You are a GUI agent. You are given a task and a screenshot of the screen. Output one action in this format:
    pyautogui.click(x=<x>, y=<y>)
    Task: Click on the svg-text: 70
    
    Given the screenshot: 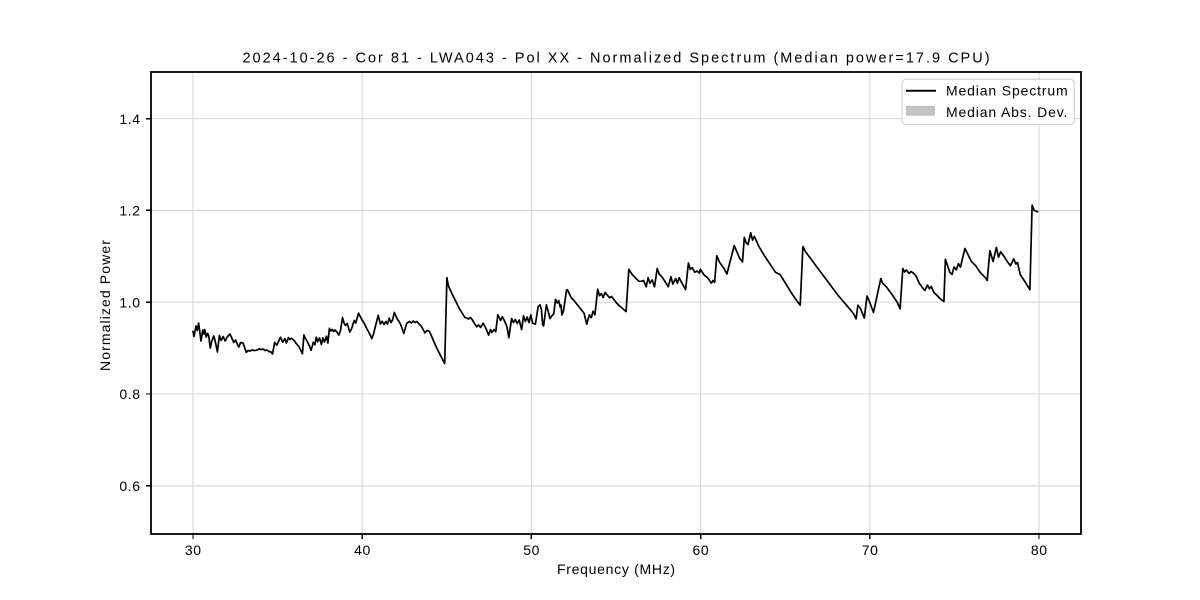 What is the action you would take?
    pyautogui.click(x=870, y=550)
    